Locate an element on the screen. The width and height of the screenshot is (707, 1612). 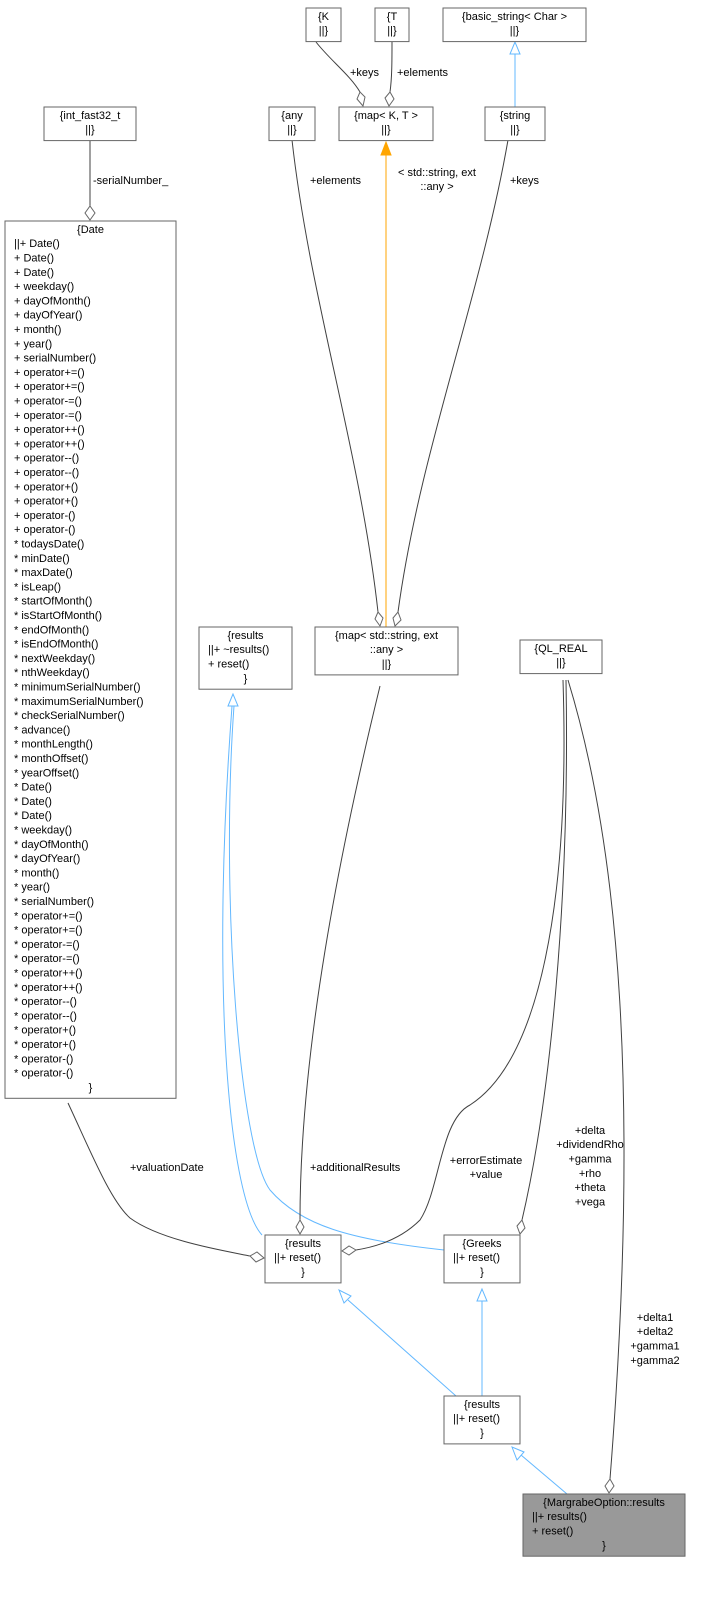
node-text: * dayOfMonth() is located at coordinates (51, 845).